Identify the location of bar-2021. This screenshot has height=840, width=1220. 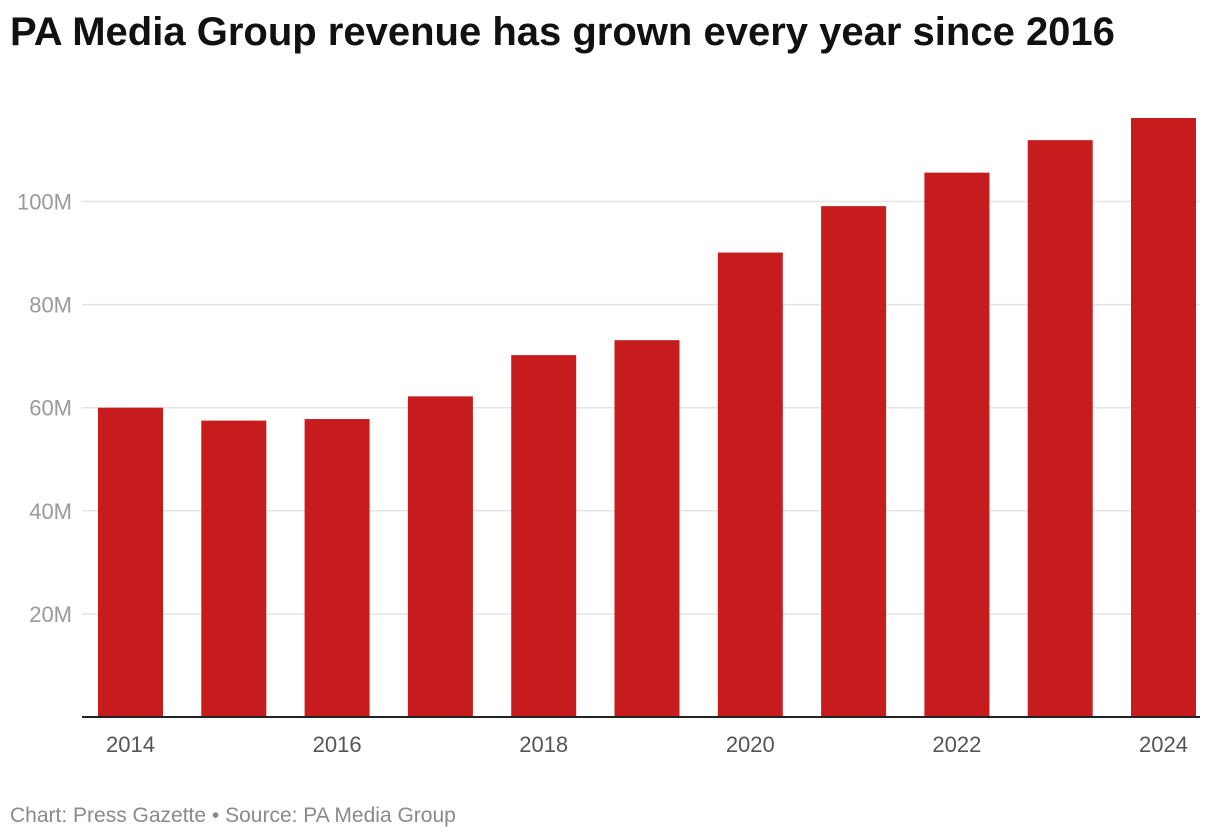
(854, 462).